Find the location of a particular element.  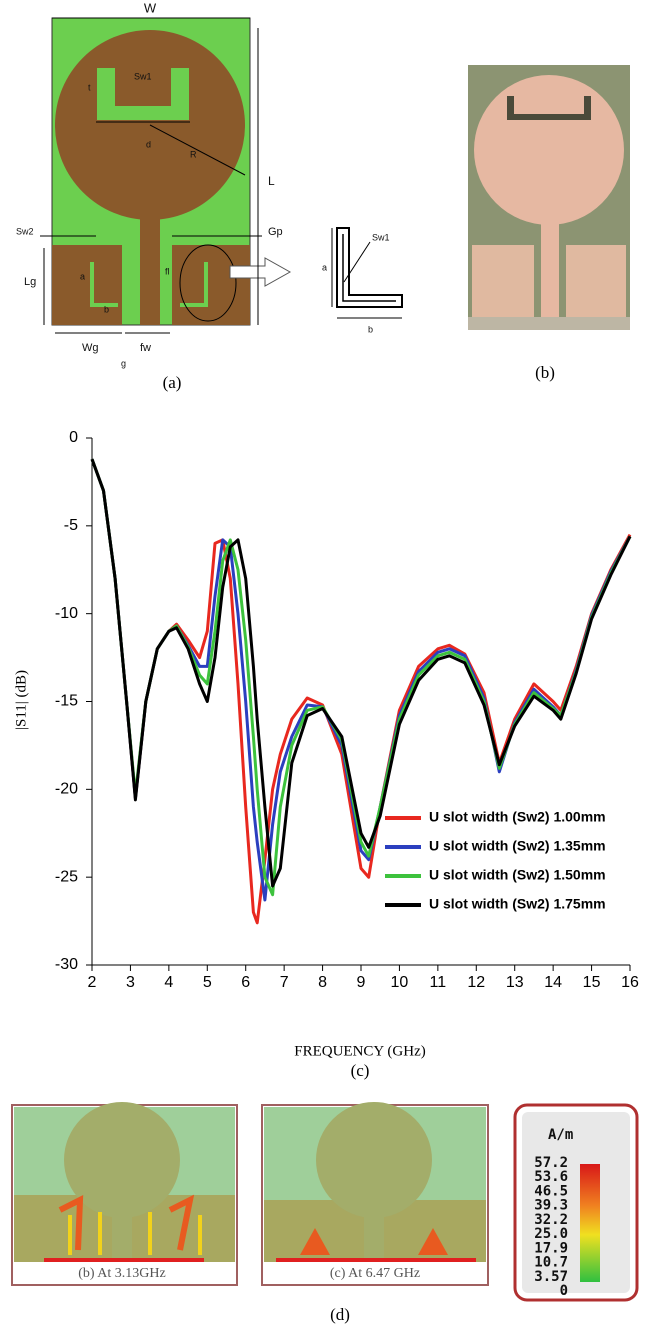

photo-patch is located at coordinates (549, 150).